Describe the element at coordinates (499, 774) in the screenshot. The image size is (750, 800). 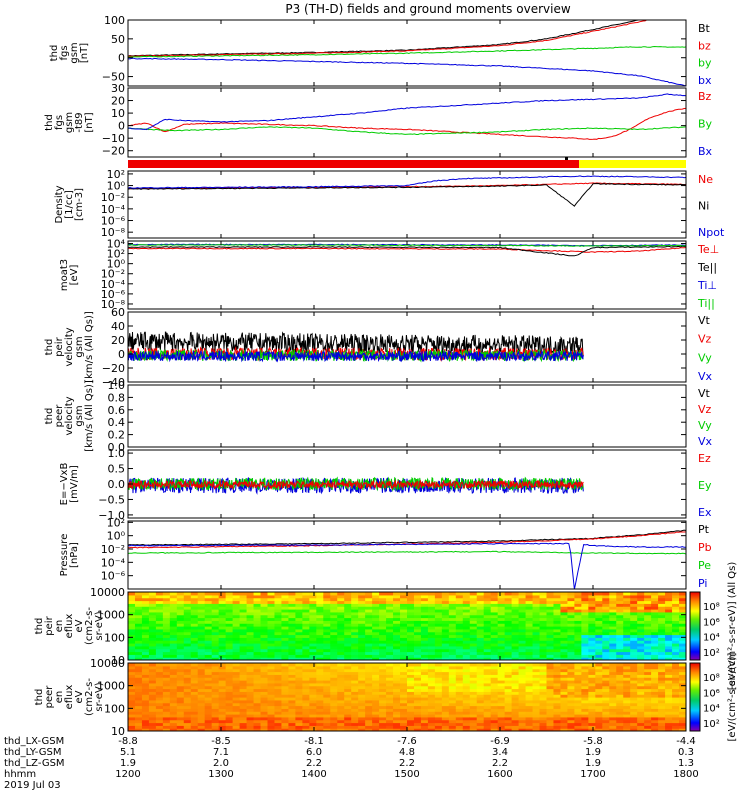
I see `x-tick-value: 1600` at that location.